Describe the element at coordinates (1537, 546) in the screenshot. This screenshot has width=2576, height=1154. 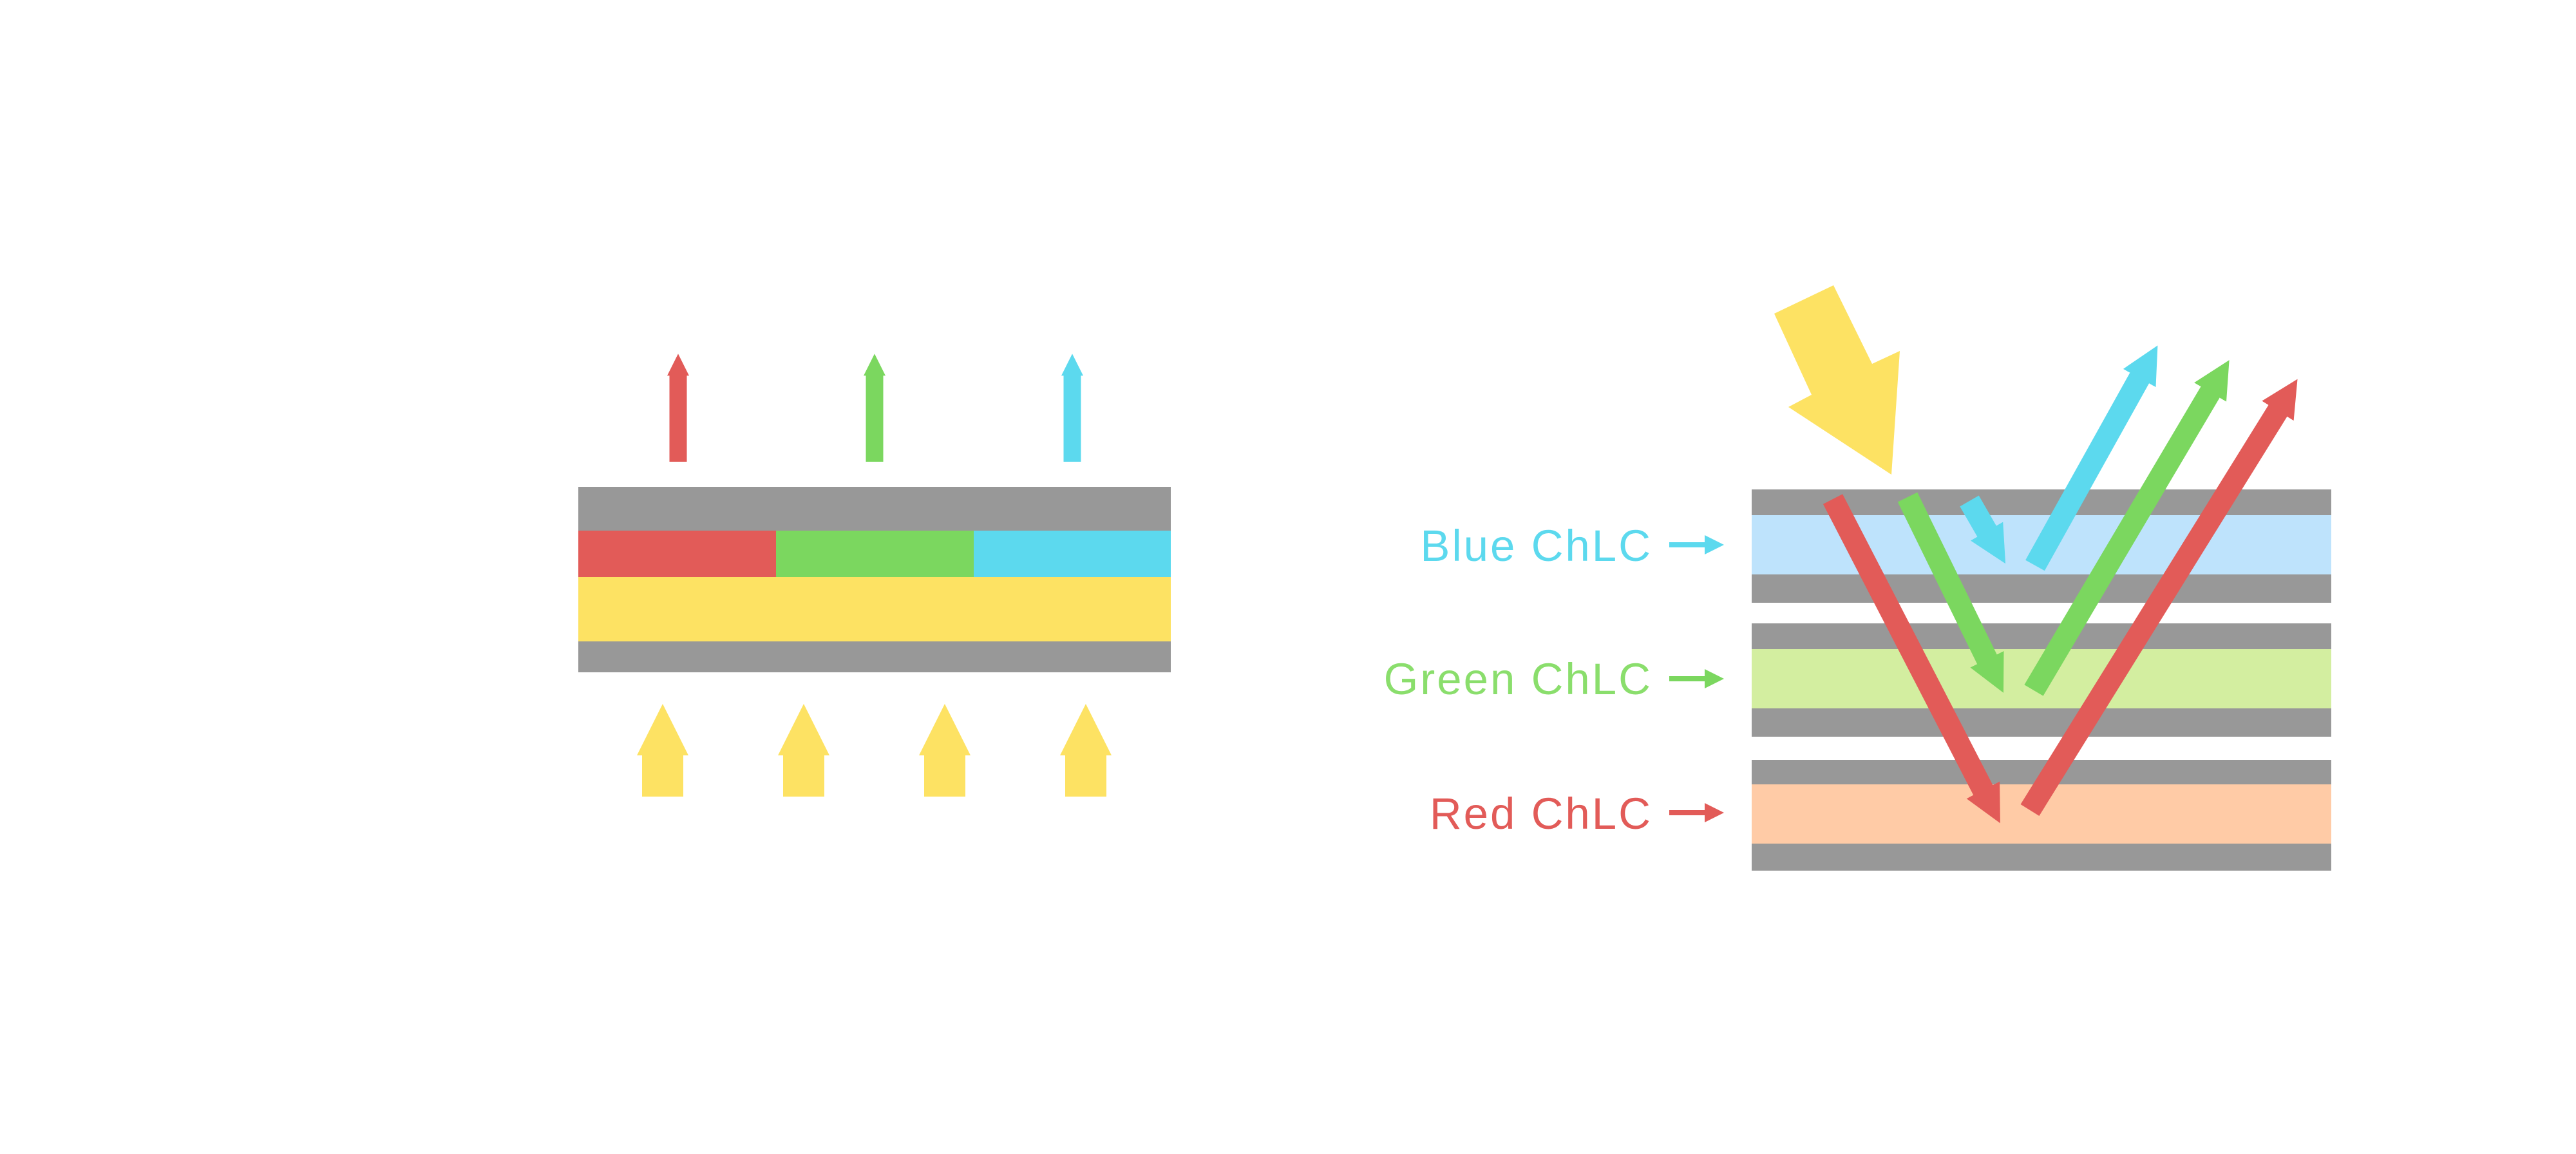
I see `blue-chlc-label: Blue ChLC` at that location.